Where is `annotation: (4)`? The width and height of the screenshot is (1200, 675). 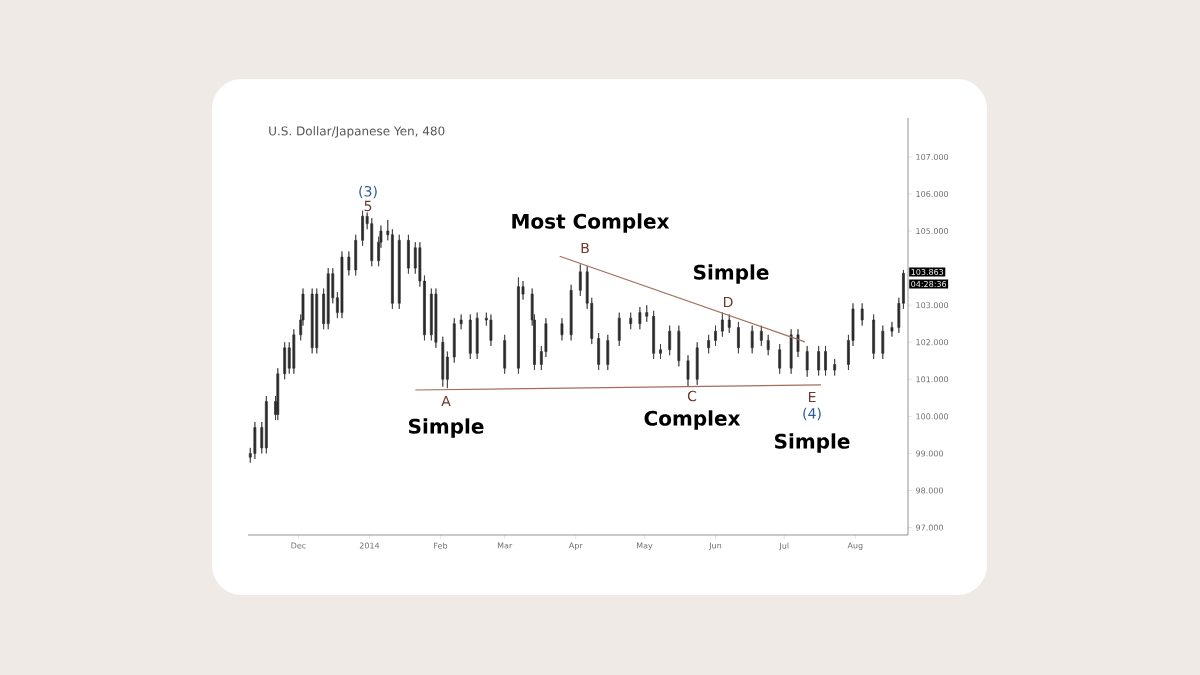 annotation: (4) is located at coordinates (812, 414).